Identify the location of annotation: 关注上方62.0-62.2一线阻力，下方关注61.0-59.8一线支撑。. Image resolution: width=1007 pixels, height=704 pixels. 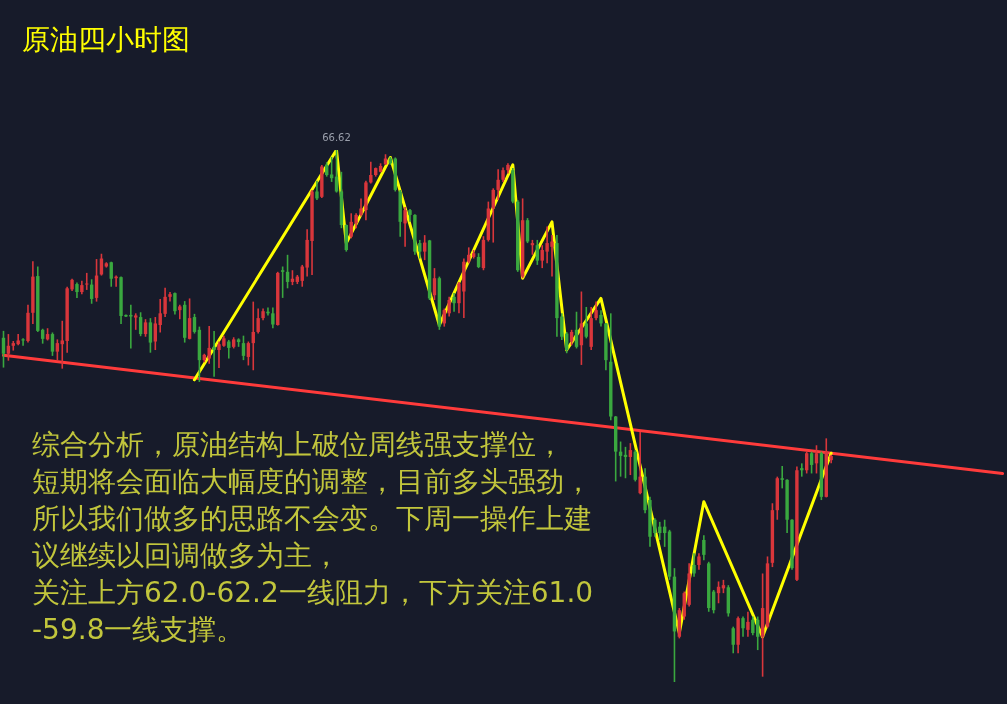
(313, 611).